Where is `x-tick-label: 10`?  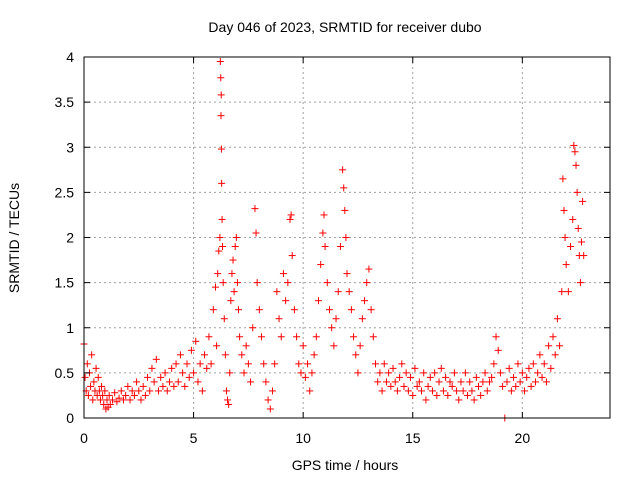 x-tick-label: 10 is located at coordinates (303, 438).